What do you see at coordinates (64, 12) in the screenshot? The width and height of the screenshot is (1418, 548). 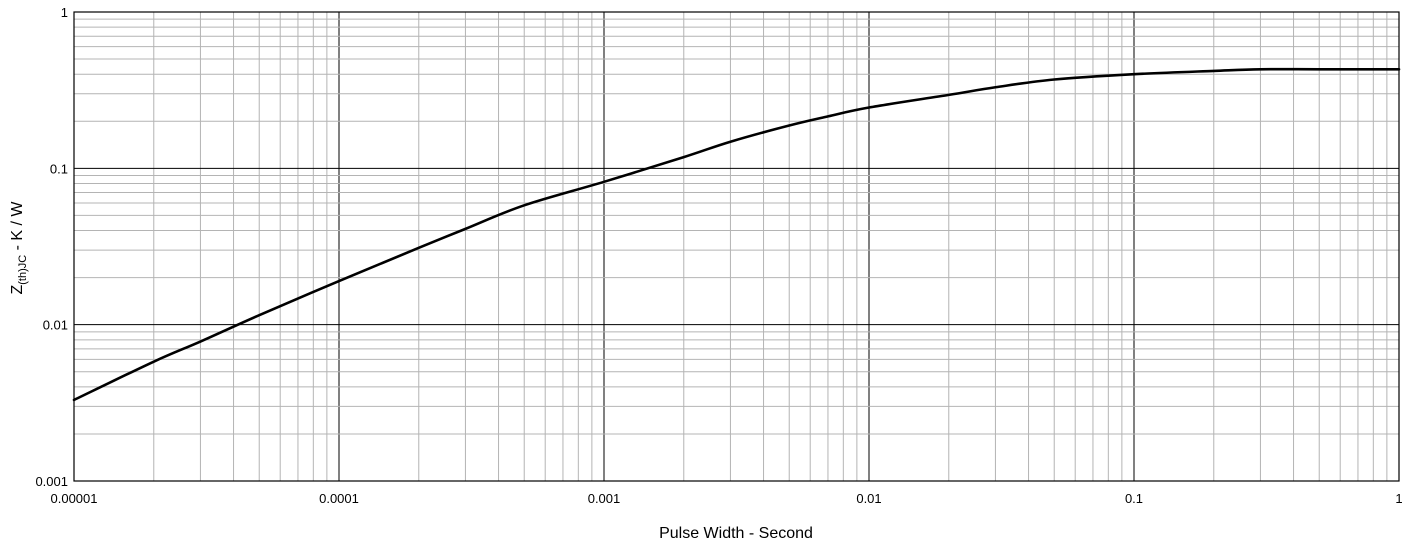 I see `y-tick-label: 1` at bounding box center [64, 12].